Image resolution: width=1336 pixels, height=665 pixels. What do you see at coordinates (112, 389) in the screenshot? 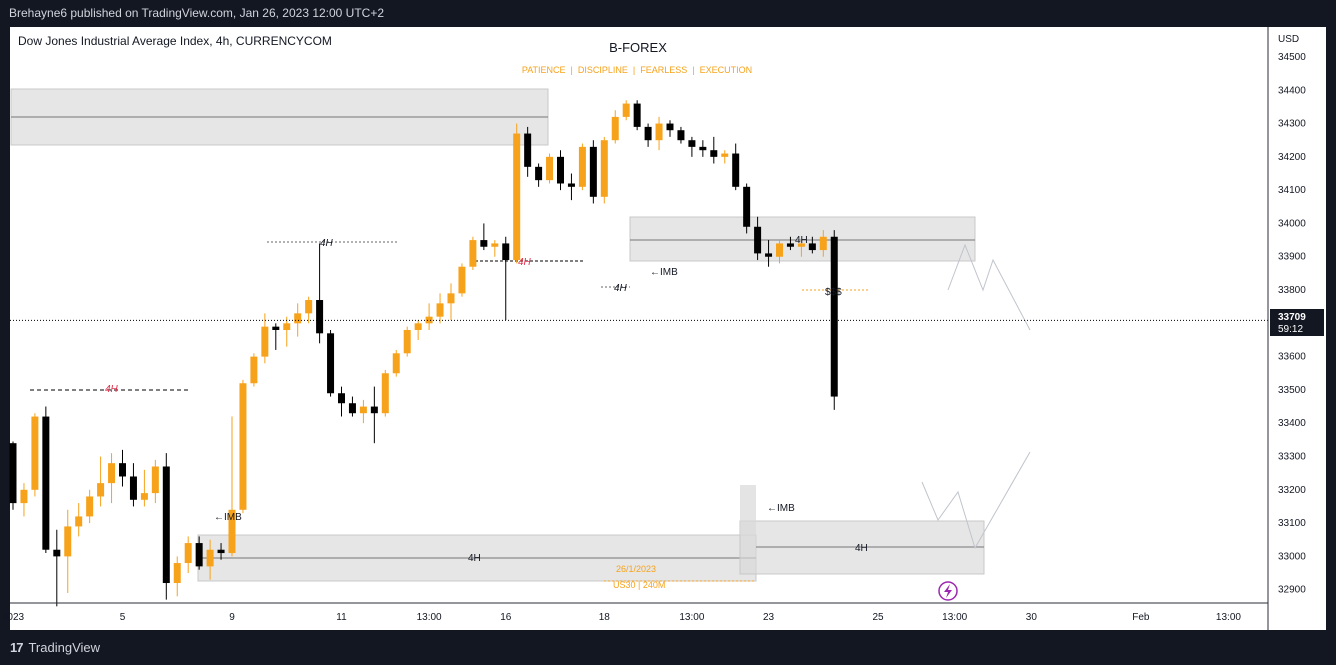
I see `label-4h-left: 4H` at bounding box center [112, 389].